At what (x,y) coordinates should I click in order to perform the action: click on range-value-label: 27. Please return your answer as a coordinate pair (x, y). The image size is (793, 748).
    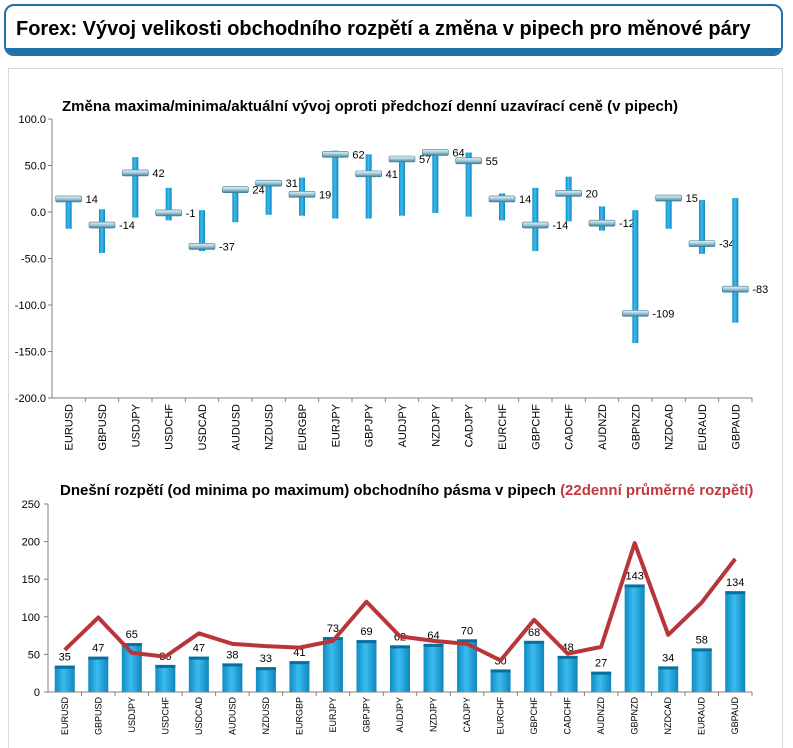
    Looking at the image, I should click on (601, 664).